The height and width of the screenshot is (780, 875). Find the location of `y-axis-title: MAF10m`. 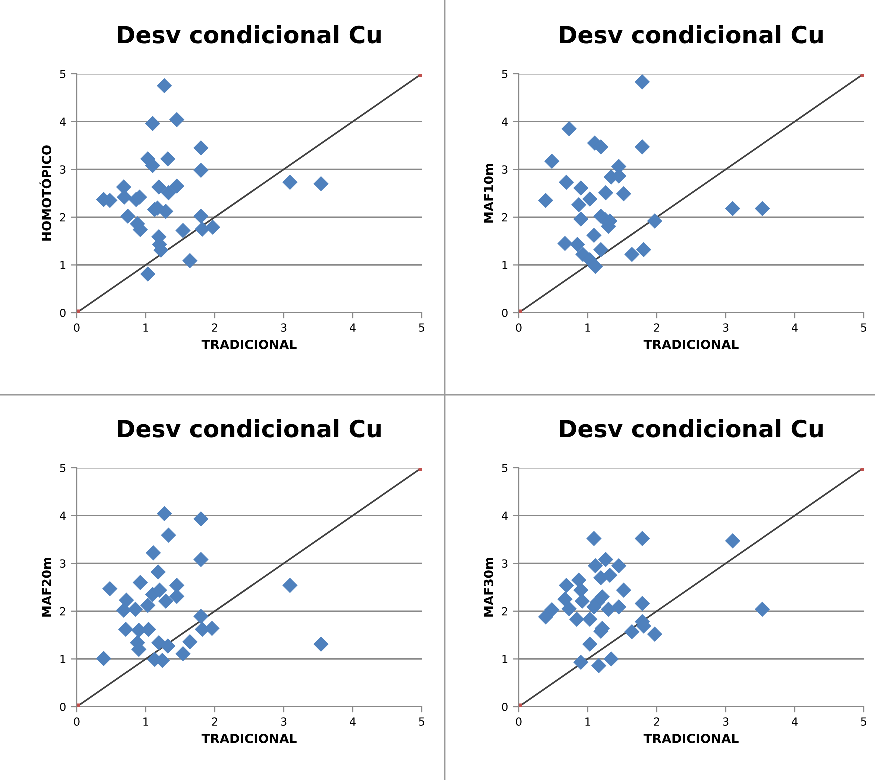

y-axis-title: MAF10m is located at coordinates (489, 193).